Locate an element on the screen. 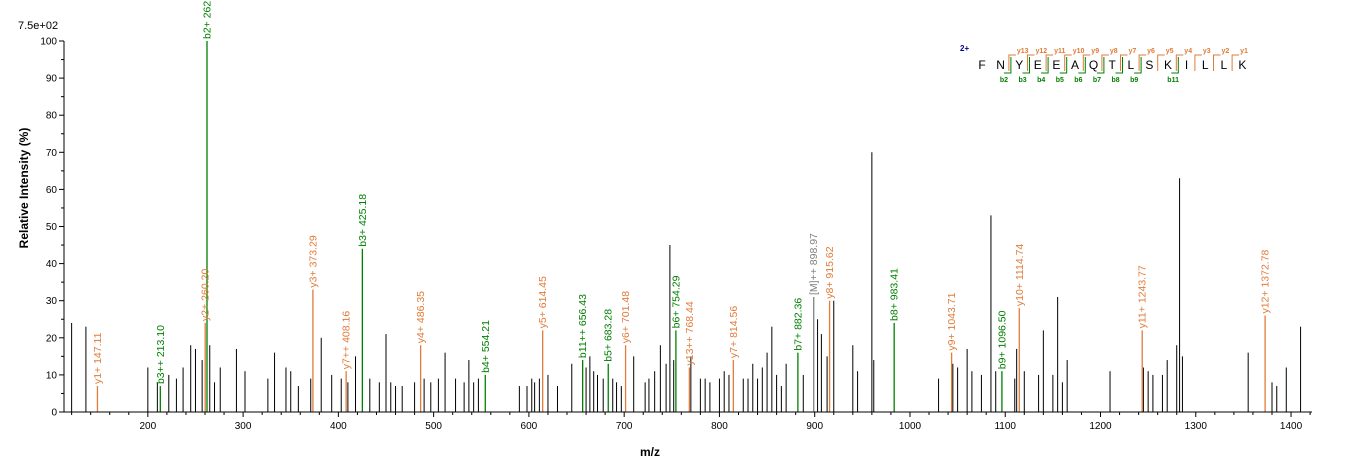 The height and width of the screenshot is (473, 1362). x-tick-label: 1100 is located at coordinates (1005, 426).